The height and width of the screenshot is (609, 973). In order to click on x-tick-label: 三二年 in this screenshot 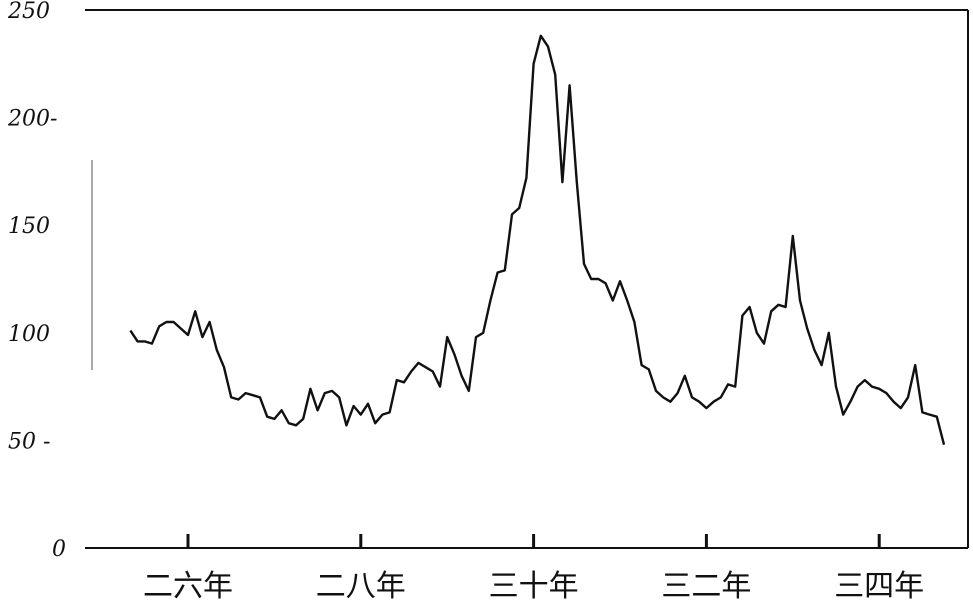, I will do `click(706, 586)`.